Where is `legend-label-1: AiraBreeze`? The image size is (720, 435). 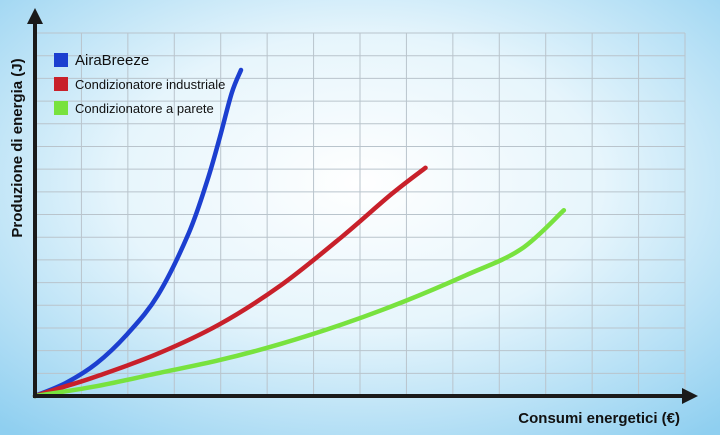 legend-label-1: AiraBreeze is located at coordinates (112, 60).